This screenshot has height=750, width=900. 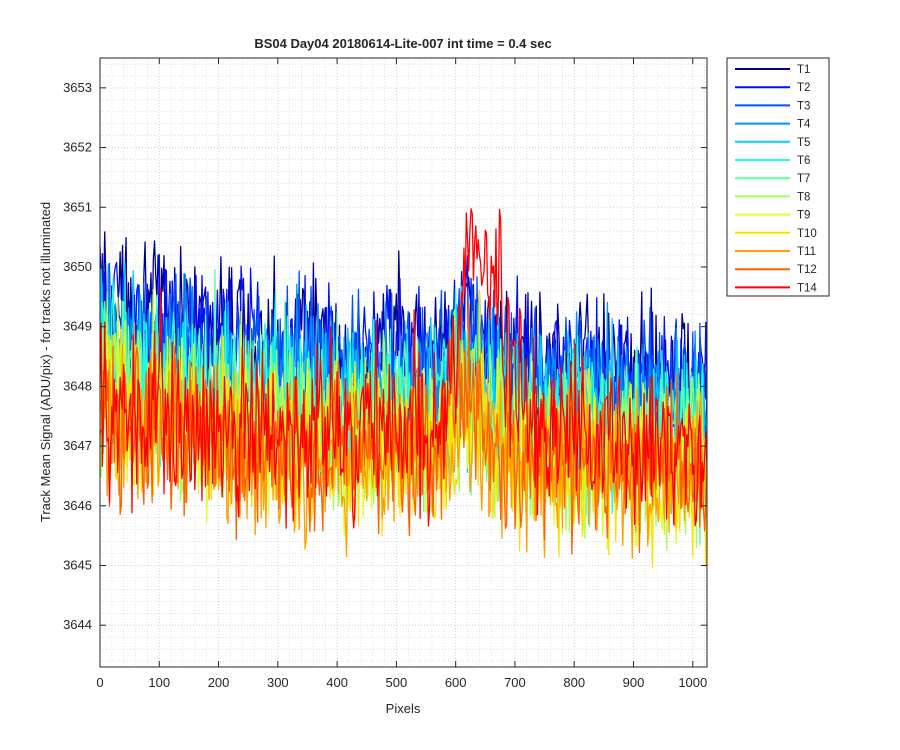 What do you see at coordinates (77, 266) in the screenshot?
I see `y-tick-label: 3650` at bounding box center [77, 266].